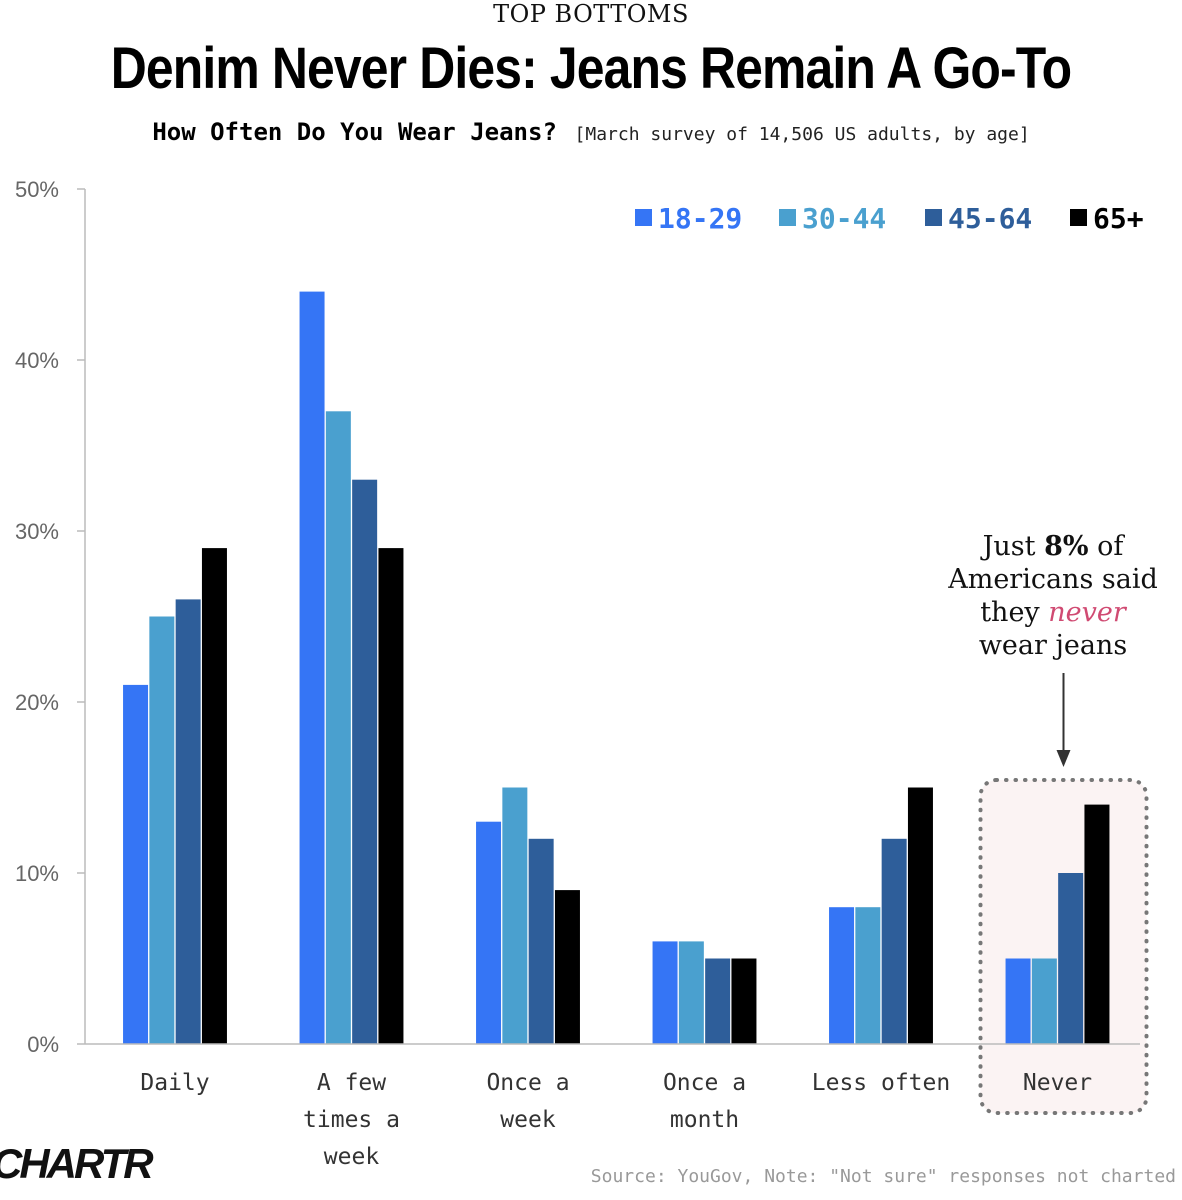 The image size is (1182, 1200). What do you see at coordinates (37, 873) in the screenshot?
I see `y-tick-label: 10%` at bounding box center [37, 873].